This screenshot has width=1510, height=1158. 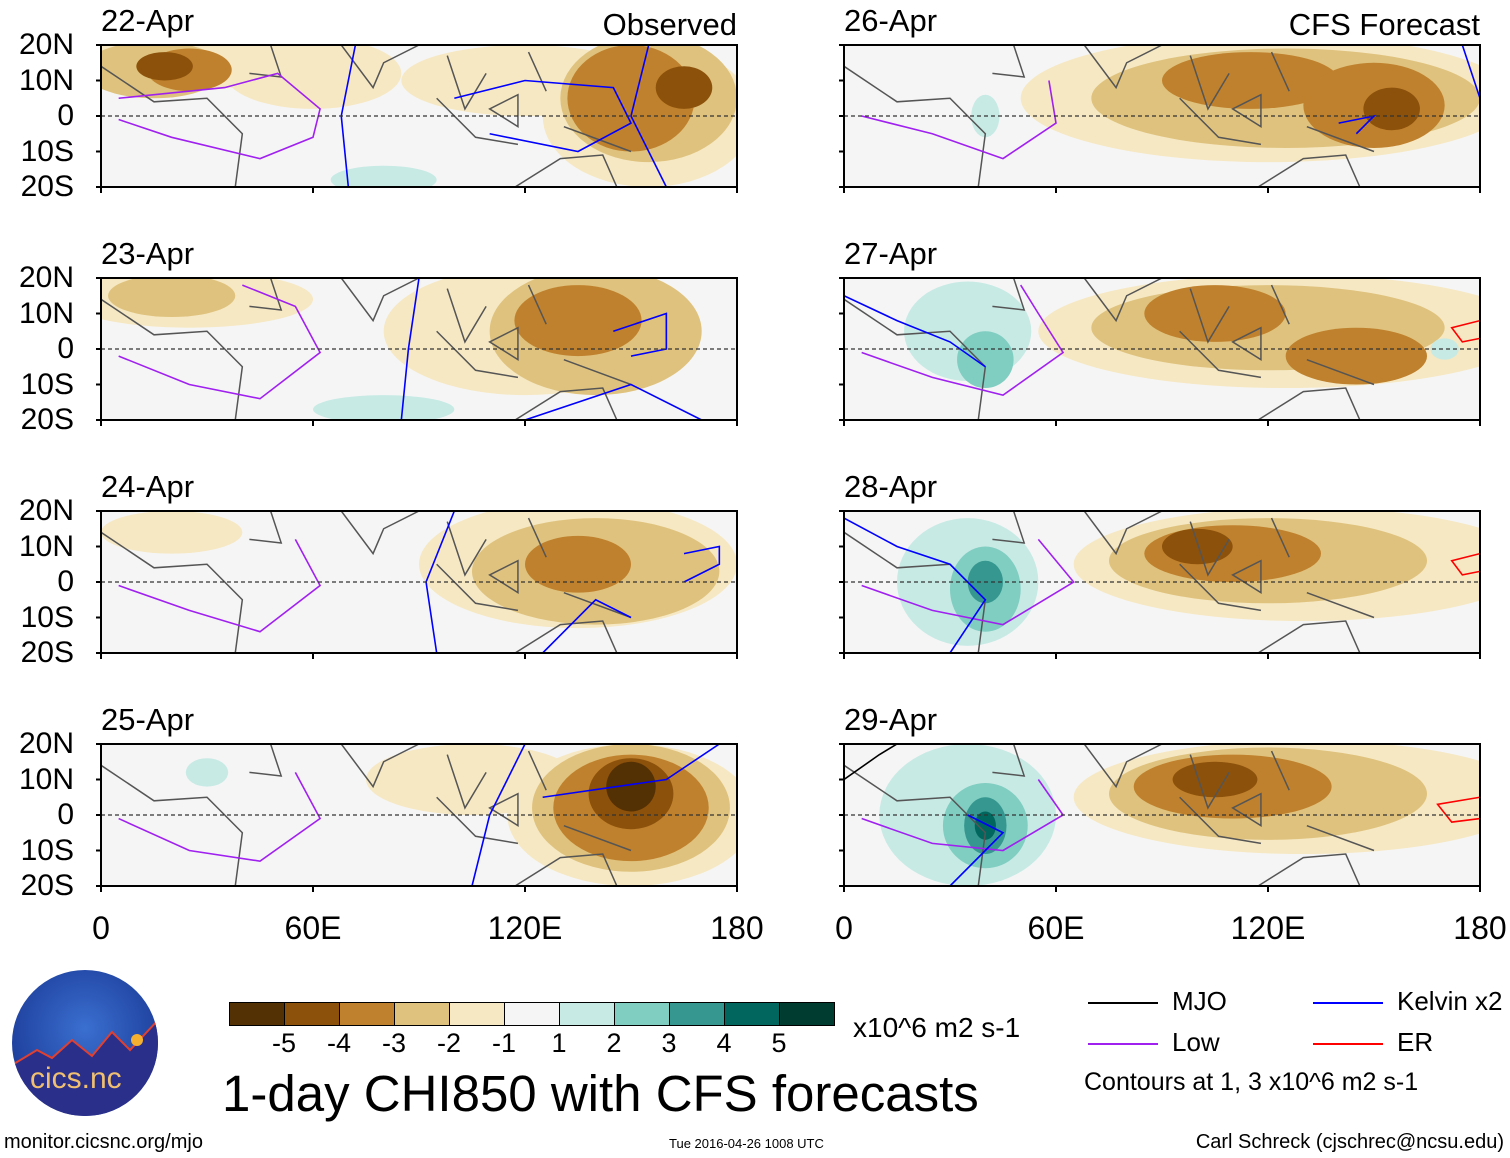 I want to click on lat-label: 10S, so click(x=47, y=384).